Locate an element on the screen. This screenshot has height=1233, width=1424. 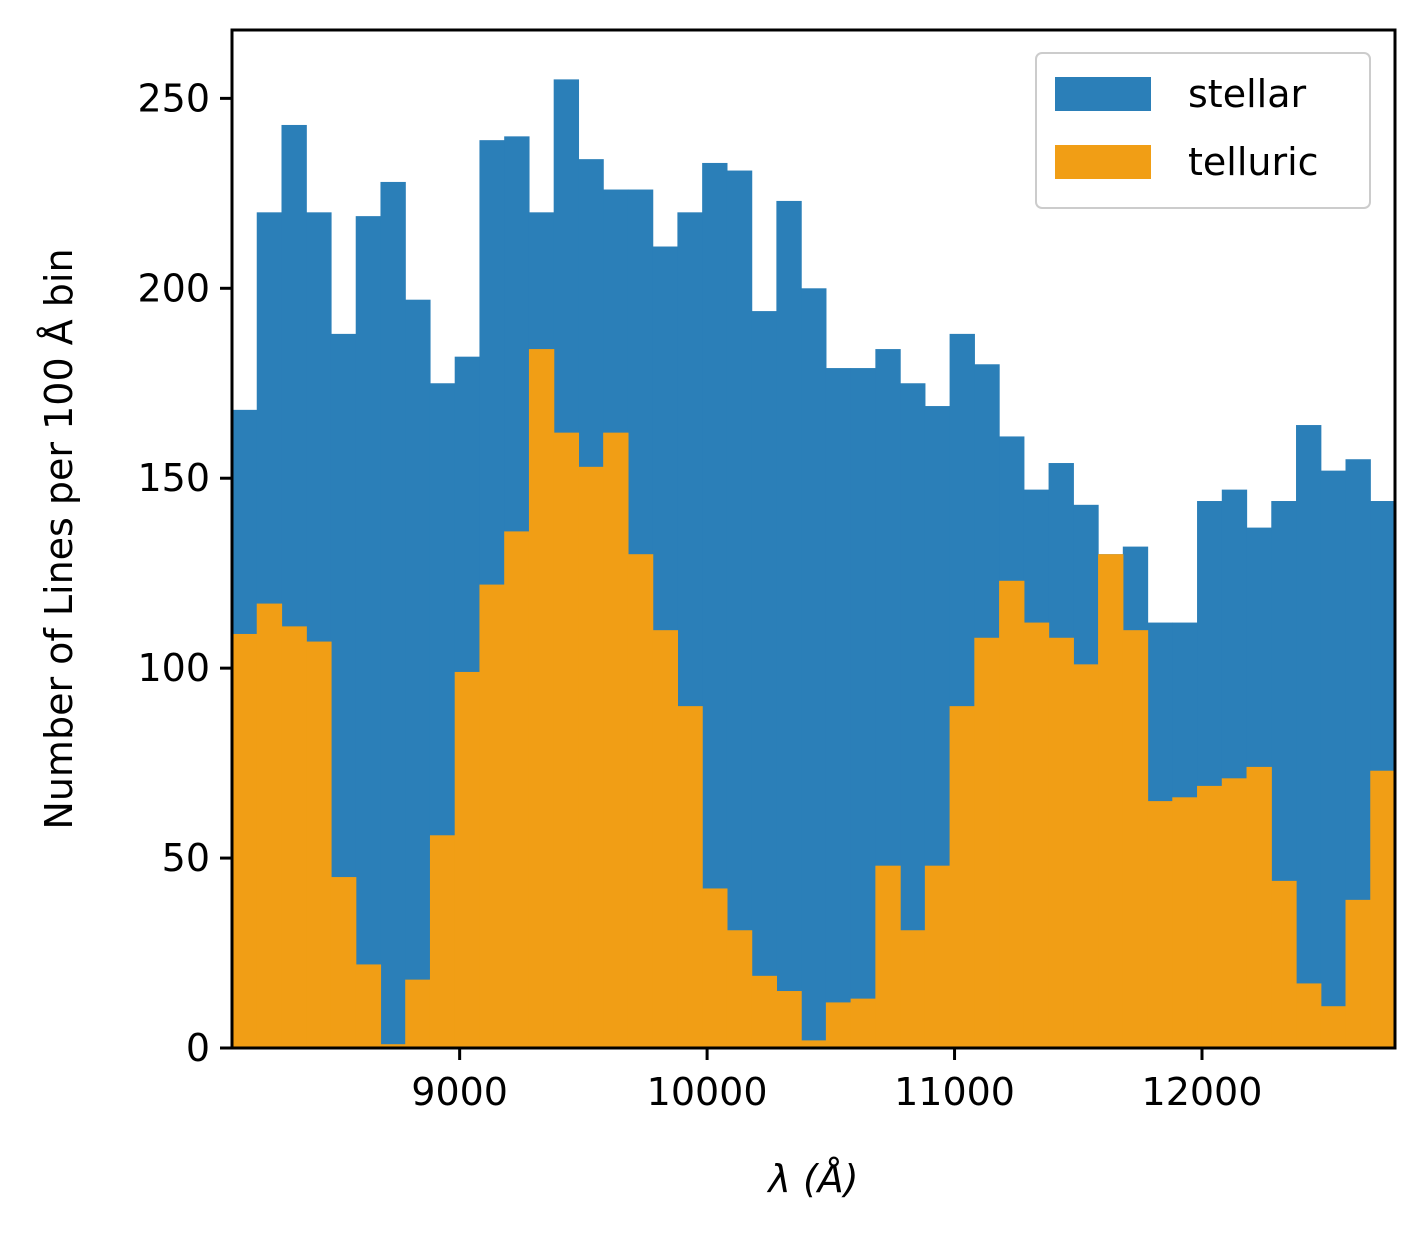
y-tick-label-3: 150 is located at coordinates (173, 478).